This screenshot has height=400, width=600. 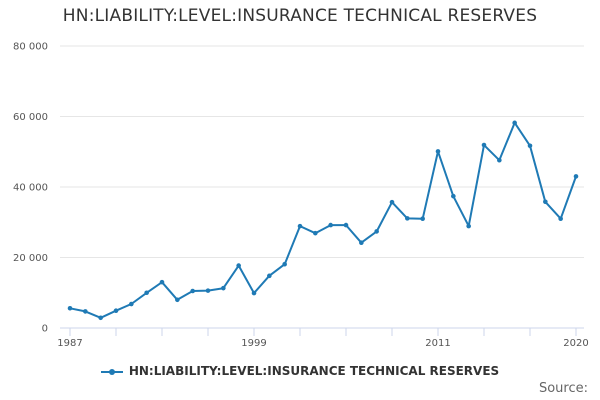 I want to click on x-axis-tick-labels: 1987 1999 2011 2020, so click(x=322, y=343).